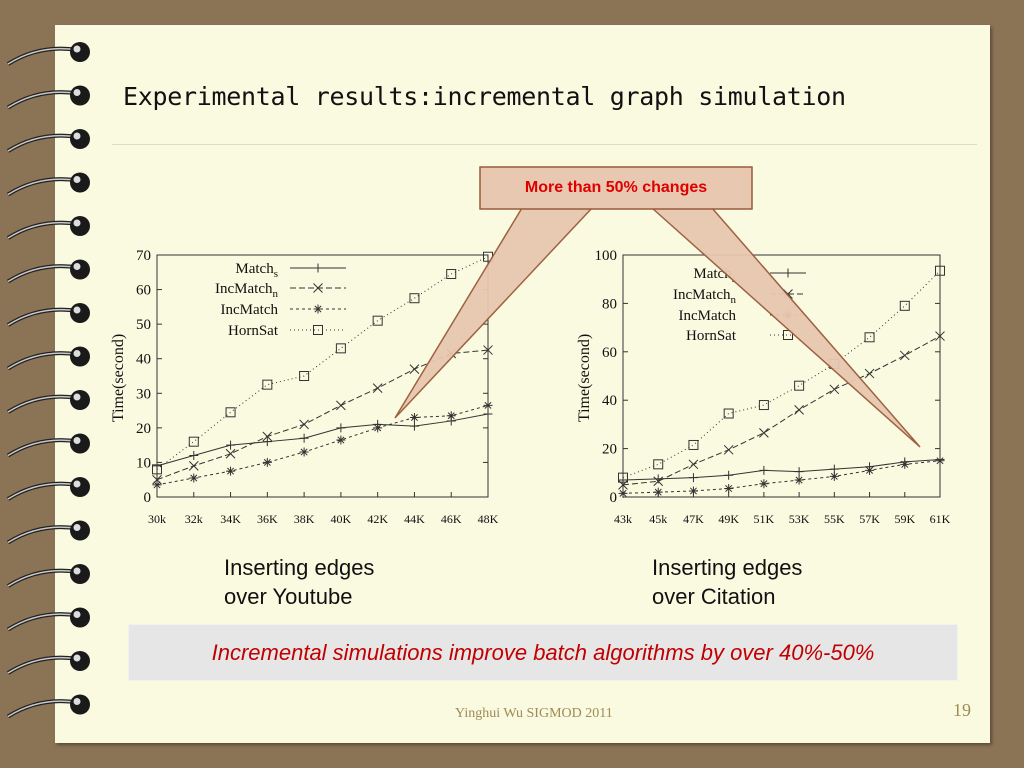 The image size is (1024, 768). What do you see at coordinates (299, 582) in the screenshot?
I see `caption-youtube: Inserting edges over Youtube` at bounding box center [299, 582].